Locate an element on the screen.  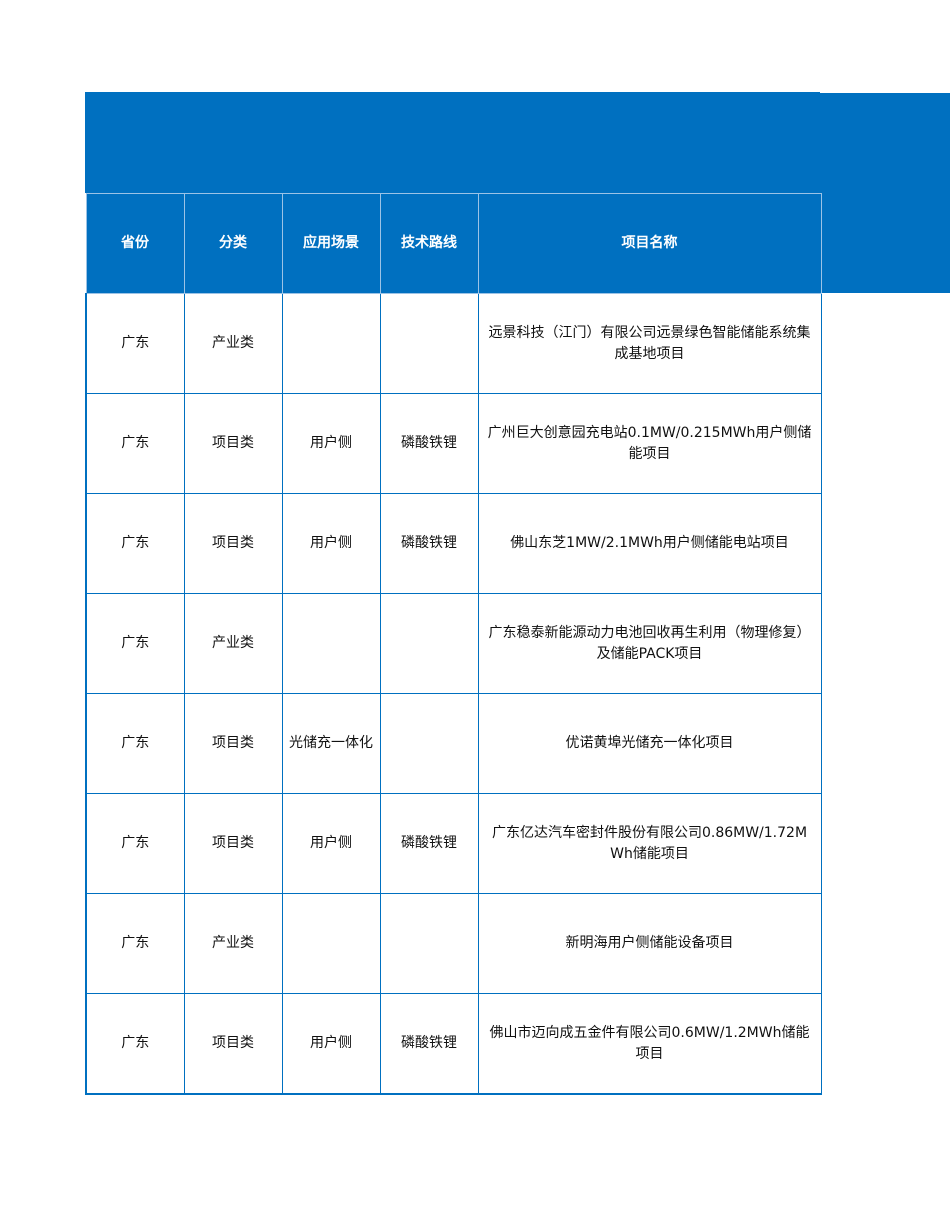
table-header-row: 省份 分类 应用场景 技术路线 项目名称 is located at coordinates (453, 243).